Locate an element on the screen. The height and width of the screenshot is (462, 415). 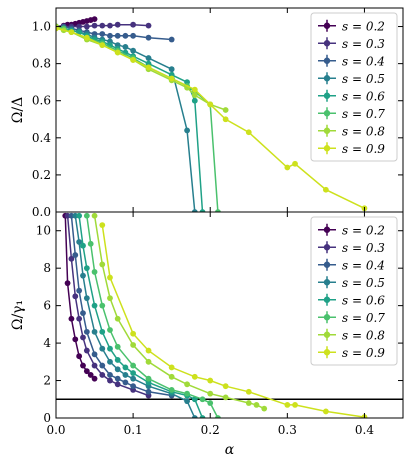
legend-entry-label: s = 0.2 is located at coordinates (363, 230).